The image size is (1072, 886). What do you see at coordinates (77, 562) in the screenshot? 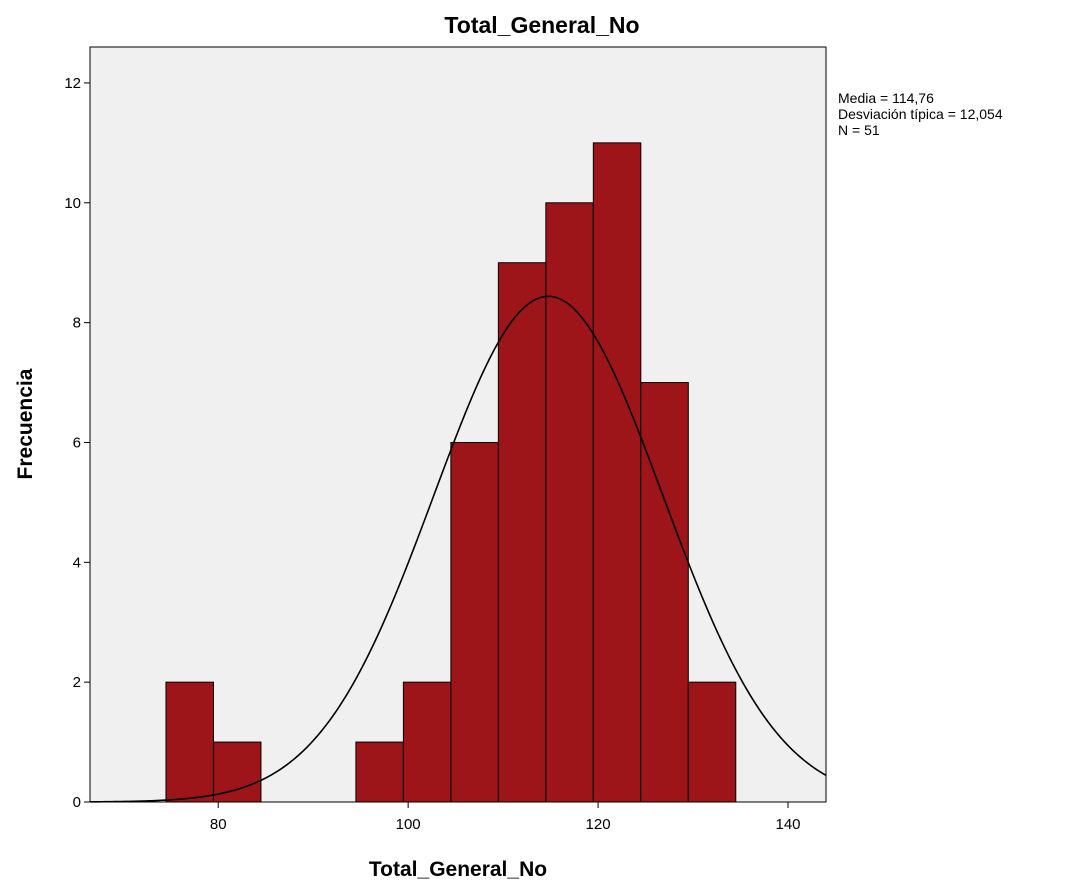
I see `y-tick-label-4: 4` at bounding box center [77, 562].